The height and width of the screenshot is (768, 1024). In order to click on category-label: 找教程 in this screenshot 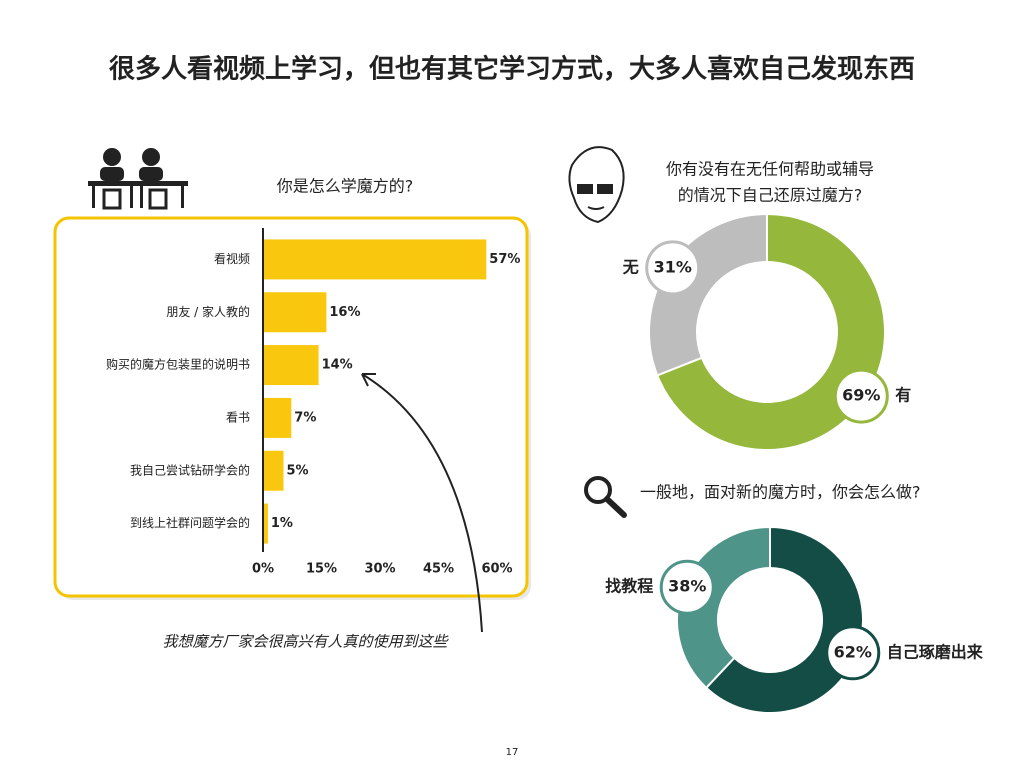, I will do `click(629, 586)`.